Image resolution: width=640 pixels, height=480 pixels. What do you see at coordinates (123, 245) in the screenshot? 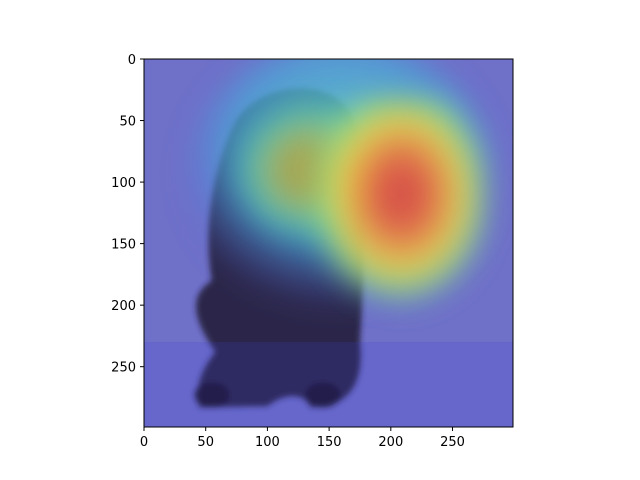
I see `y-tick-label: 150` at bounding box center [123, 245].